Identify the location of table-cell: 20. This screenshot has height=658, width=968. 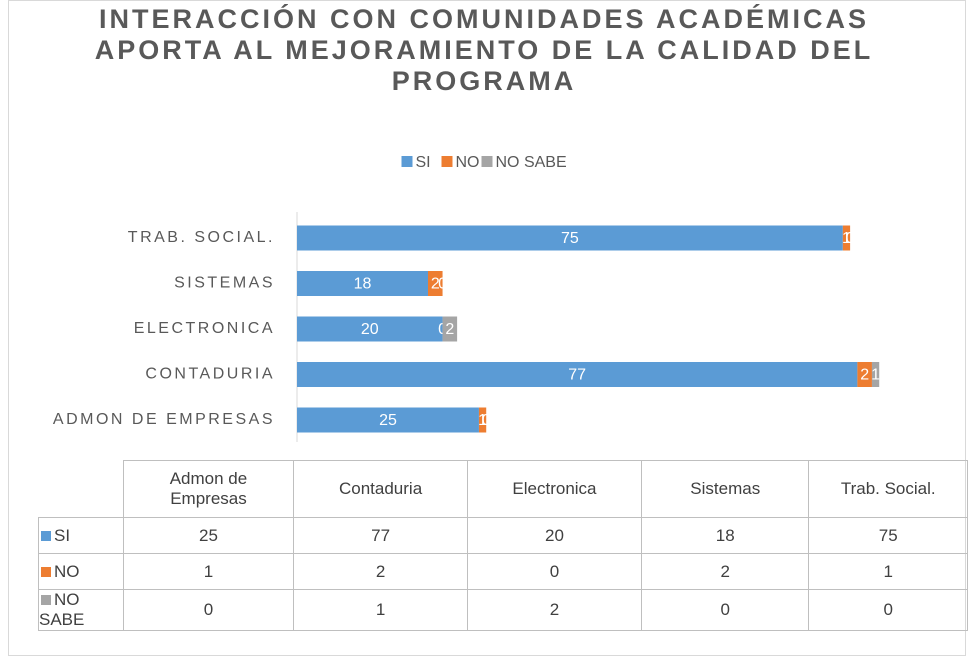
(554, 535).